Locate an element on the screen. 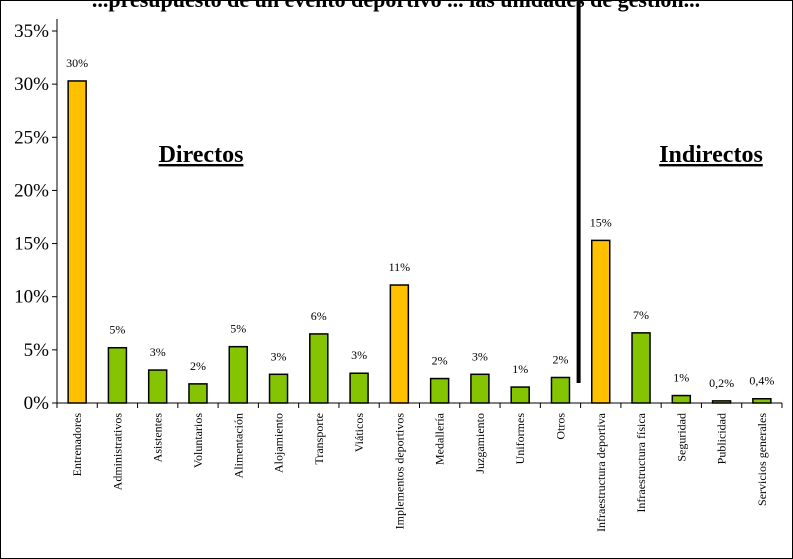 This screenshot has width=793, height=559. category-label: Administrativos is located at coordinates (117, 452).